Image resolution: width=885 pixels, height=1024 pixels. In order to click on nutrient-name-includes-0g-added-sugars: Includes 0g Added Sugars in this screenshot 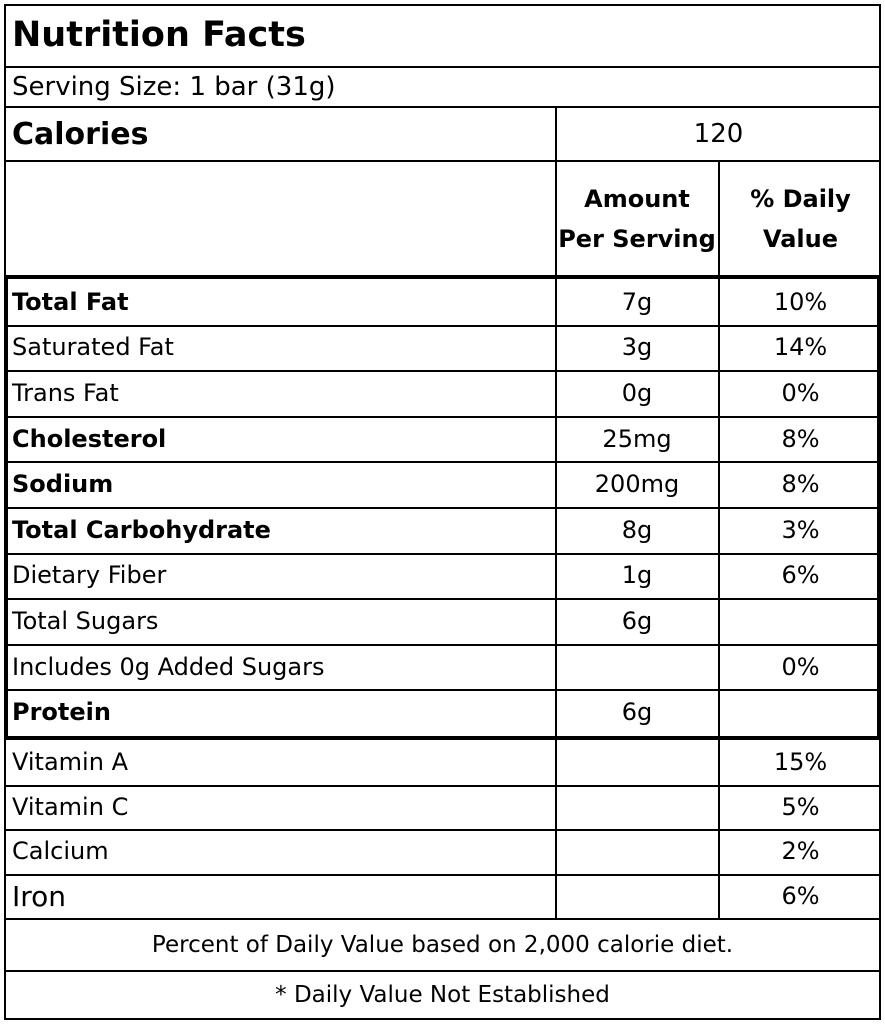, I will do `click(168, 666)`.